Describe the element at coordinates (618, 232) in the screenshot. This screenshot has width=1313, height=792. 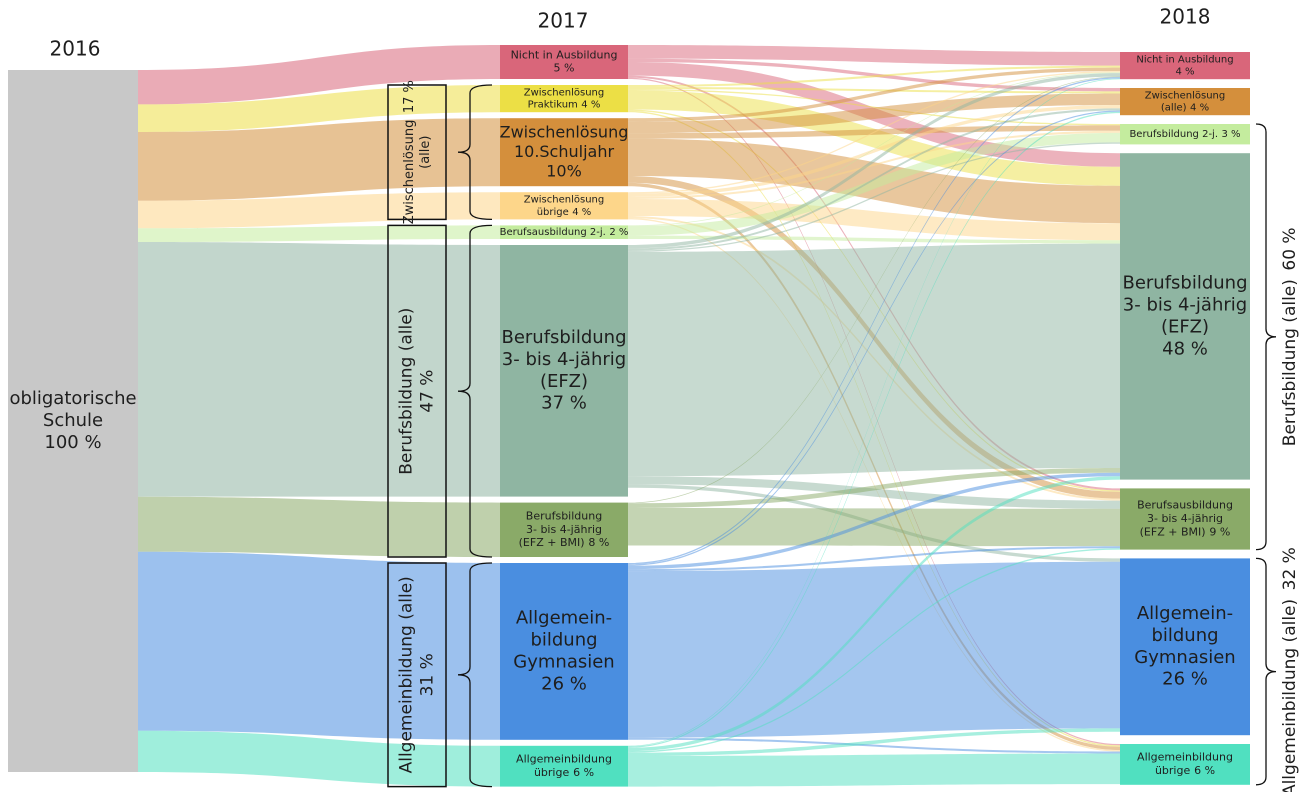
I see `value-label: 2 %` at that location.